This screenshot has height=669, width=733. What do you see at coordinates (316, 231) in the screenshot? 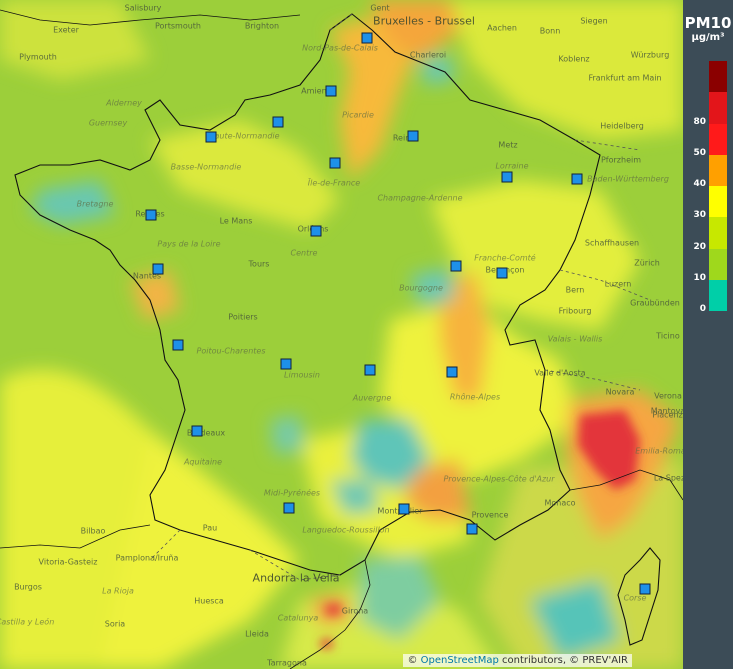
I see `station-orleans` at bounding box center [316, 231].